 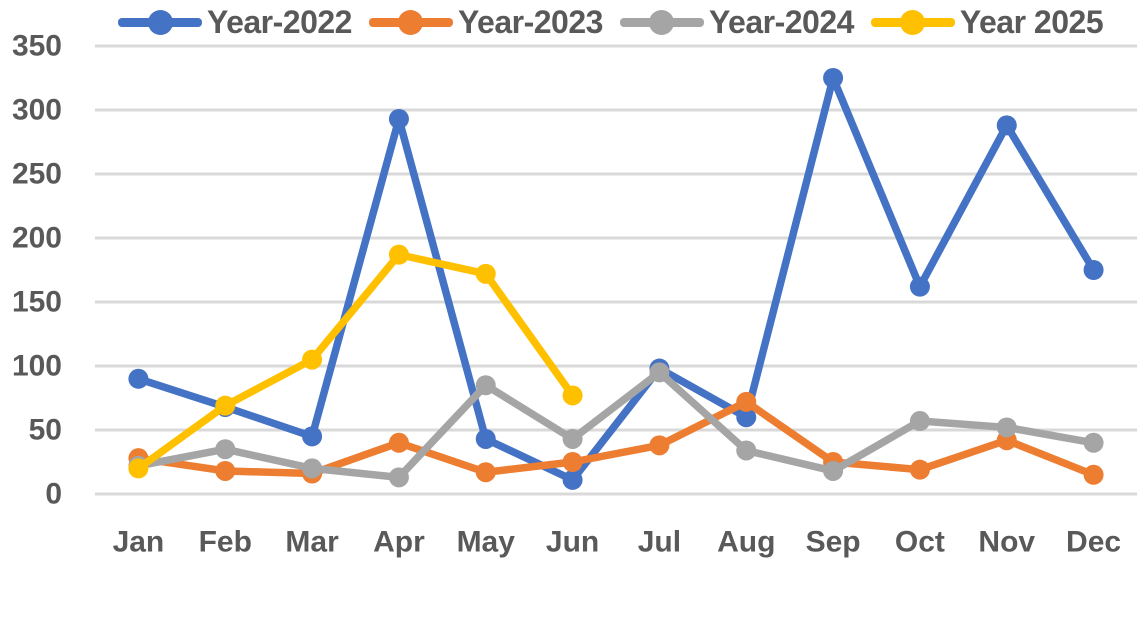 What do you see at coordinates (746, 401) in the screenshot?
I see `data-point-year-2023-aug` at bounding box center [746, 401].